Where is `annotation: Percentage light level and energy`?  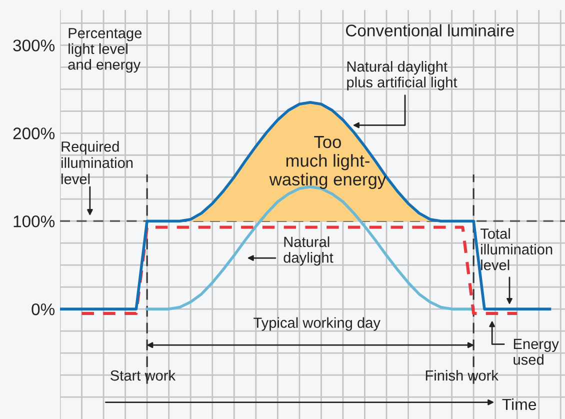
annotation: Percentage light level and energy is located at coordinates (105, 50).